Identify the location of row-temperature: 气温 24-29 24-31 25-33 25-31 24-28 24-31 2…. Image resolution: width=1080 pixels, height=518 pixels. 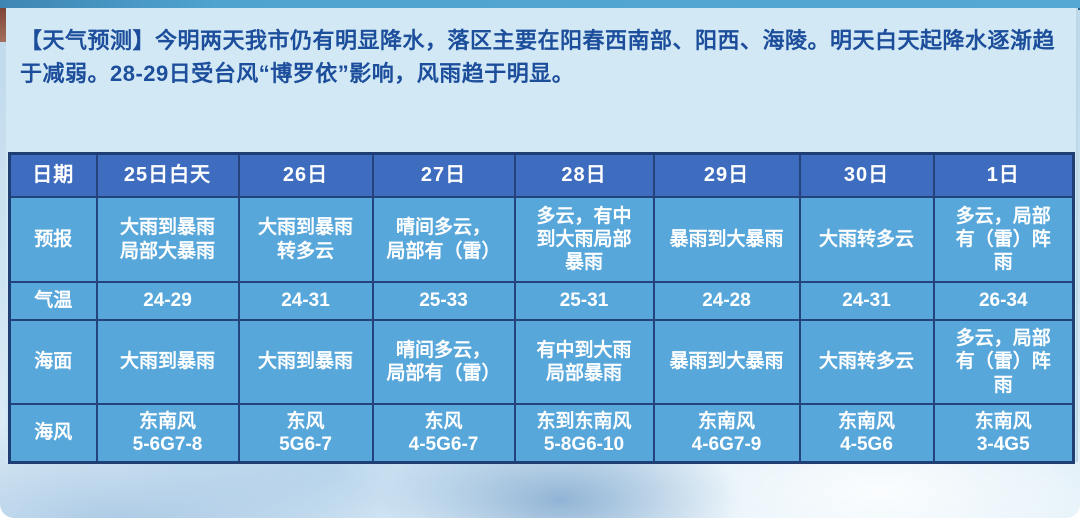
(541, 301).